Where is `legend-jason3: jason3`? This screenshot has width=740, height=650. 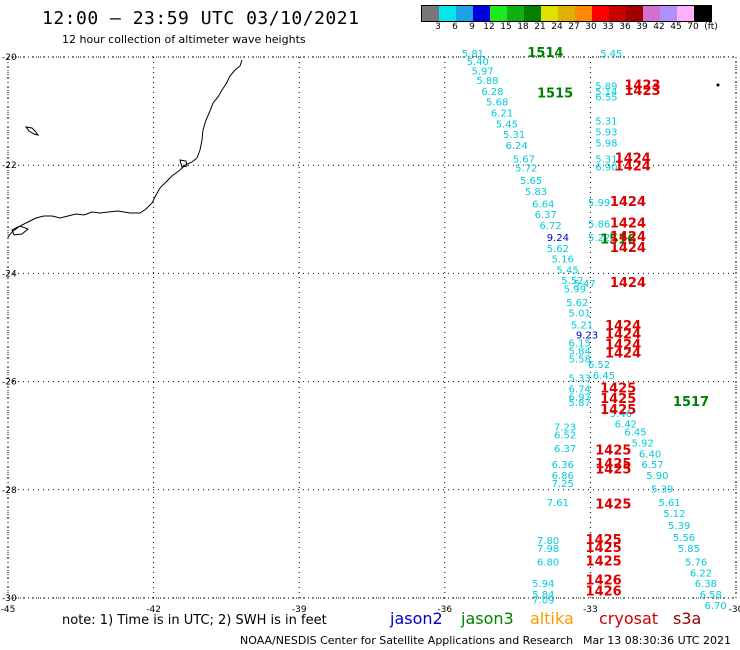 legend-jason3: jason3 is located at coordinates (487, 618).